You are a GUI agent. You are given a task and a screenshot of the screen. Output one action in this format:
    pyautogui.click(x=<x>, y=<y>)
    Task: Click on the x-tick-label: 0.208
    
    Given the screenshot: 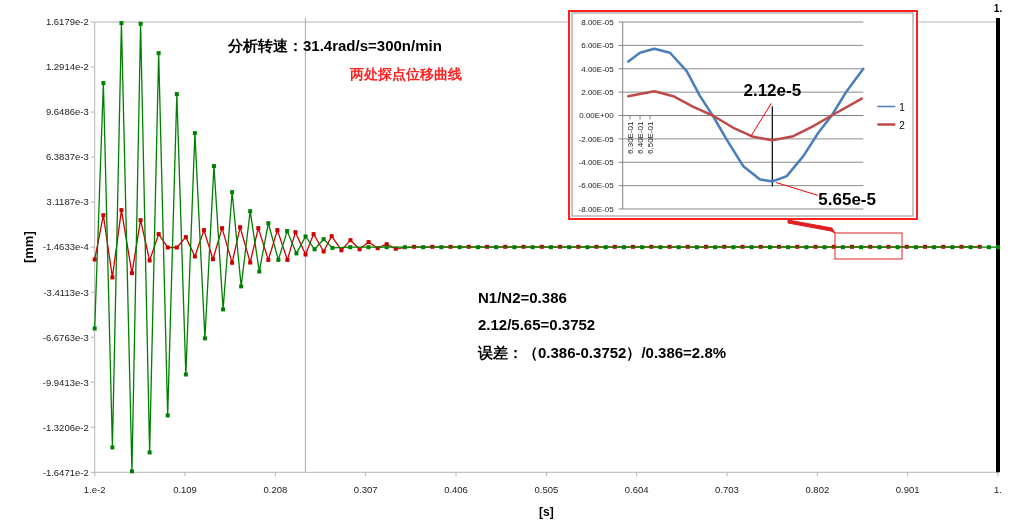 What is the action you would take?
    pyautogui.click(x=275, y=490)
    